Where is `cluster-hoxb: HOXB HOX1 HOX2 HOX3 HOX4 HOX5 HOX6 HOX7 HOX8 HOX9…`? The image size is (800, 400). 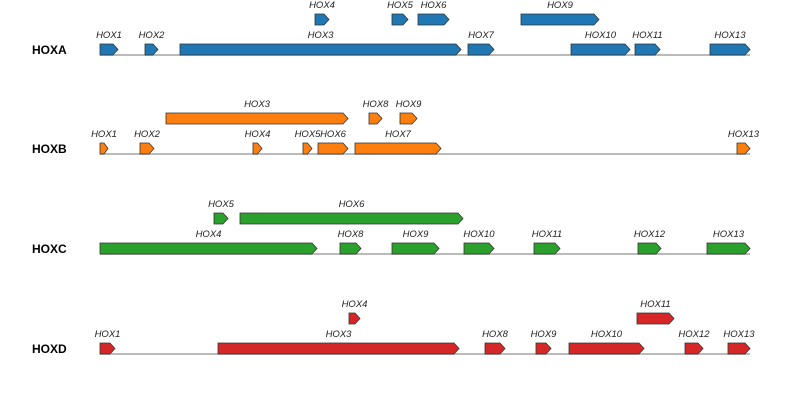 cluster-hoxb: HOXB HOX1 HOX2 HOX3 HOX4 HOX5 HOX6 HOX7 HOX8 HOX9… is located at coordinates (396, 127).